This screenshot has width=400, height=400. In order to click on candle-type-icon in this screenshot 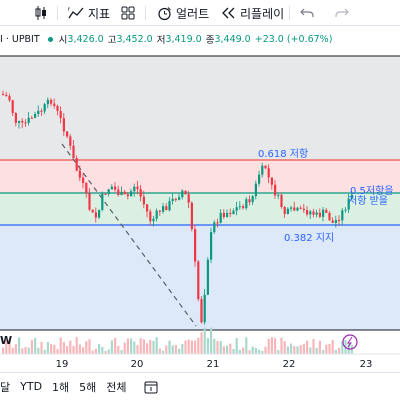, I will do `click(42, 13)`.